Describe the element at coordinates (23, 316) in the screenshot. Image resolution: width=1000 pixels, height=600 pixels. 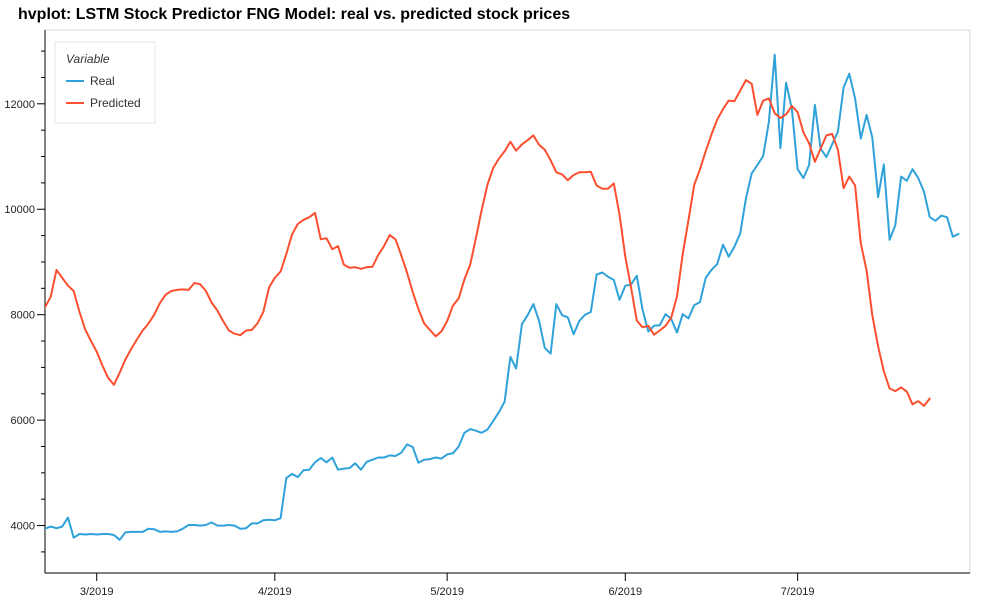
I see `y-tick-label: 8000` at that location.